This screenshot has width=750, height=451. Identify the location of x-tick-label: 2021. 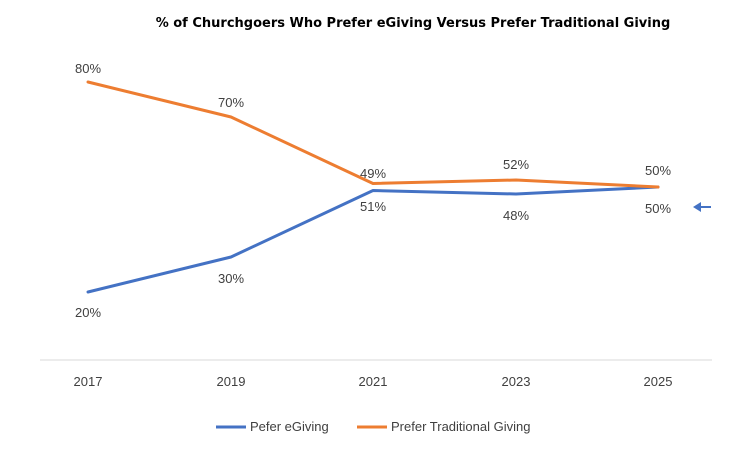
(373, 381).